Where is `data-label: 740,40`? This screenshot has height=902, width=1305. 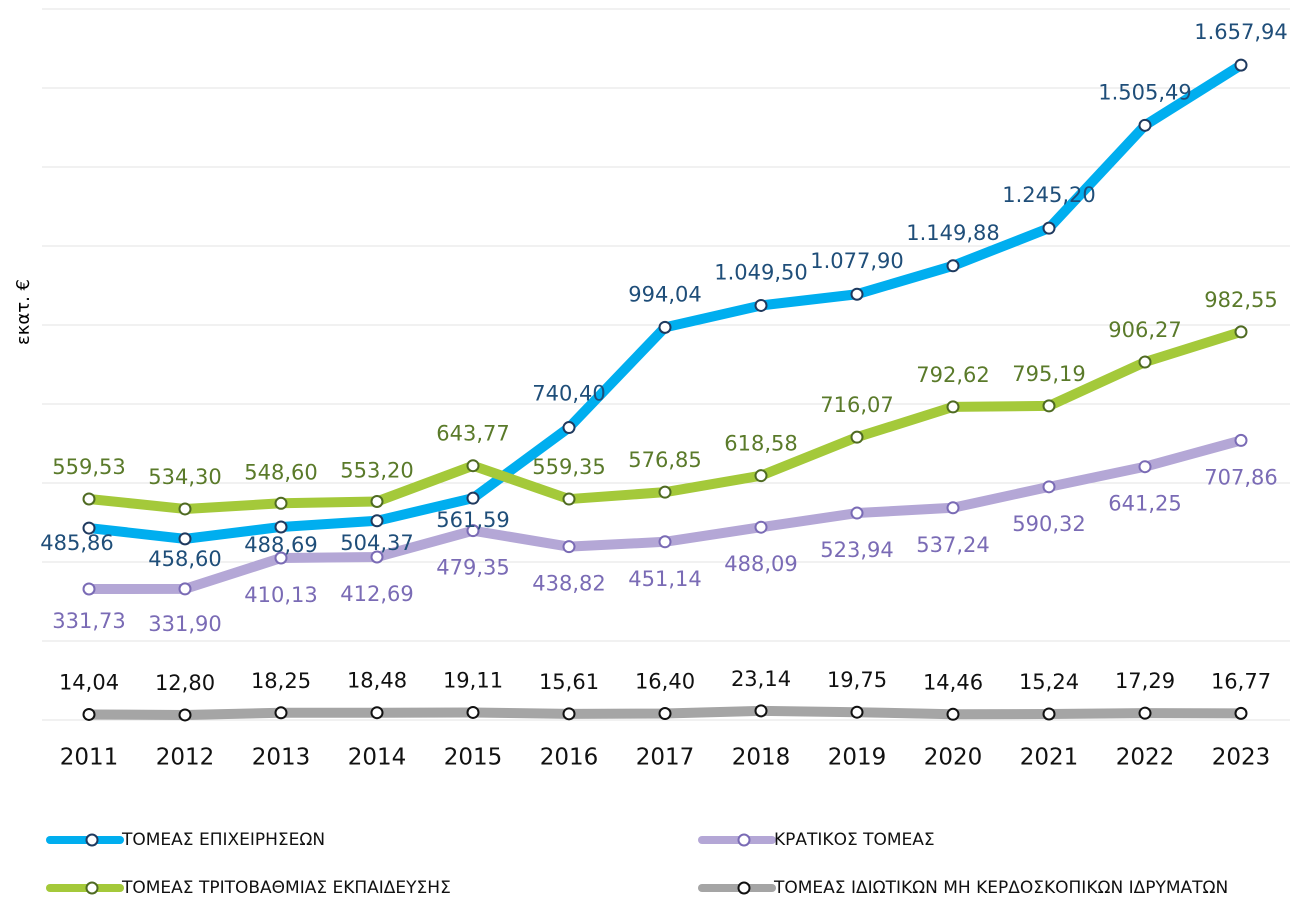
data-label: 740,40 is located at coordinates (568, 394).